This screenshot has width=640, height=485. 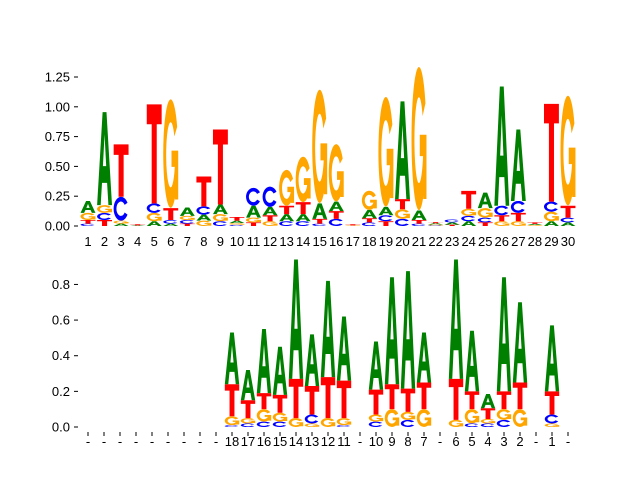 What do you see at coordinates (487, 441) in the screenshot?
I see `x-tick-label: 4` at bounding box center [487, 441].